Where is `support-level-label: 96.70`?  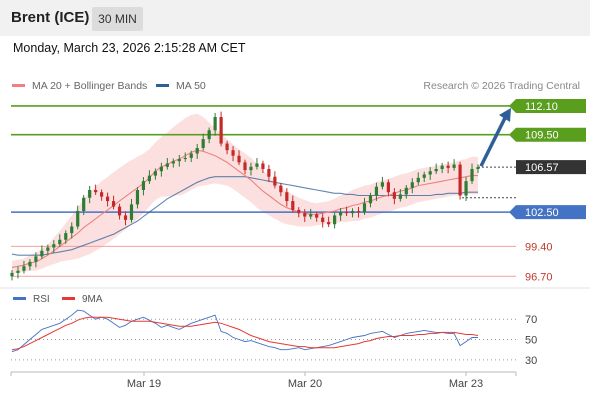
support-level-label: 96.70 is located at coordinates (539, 277).